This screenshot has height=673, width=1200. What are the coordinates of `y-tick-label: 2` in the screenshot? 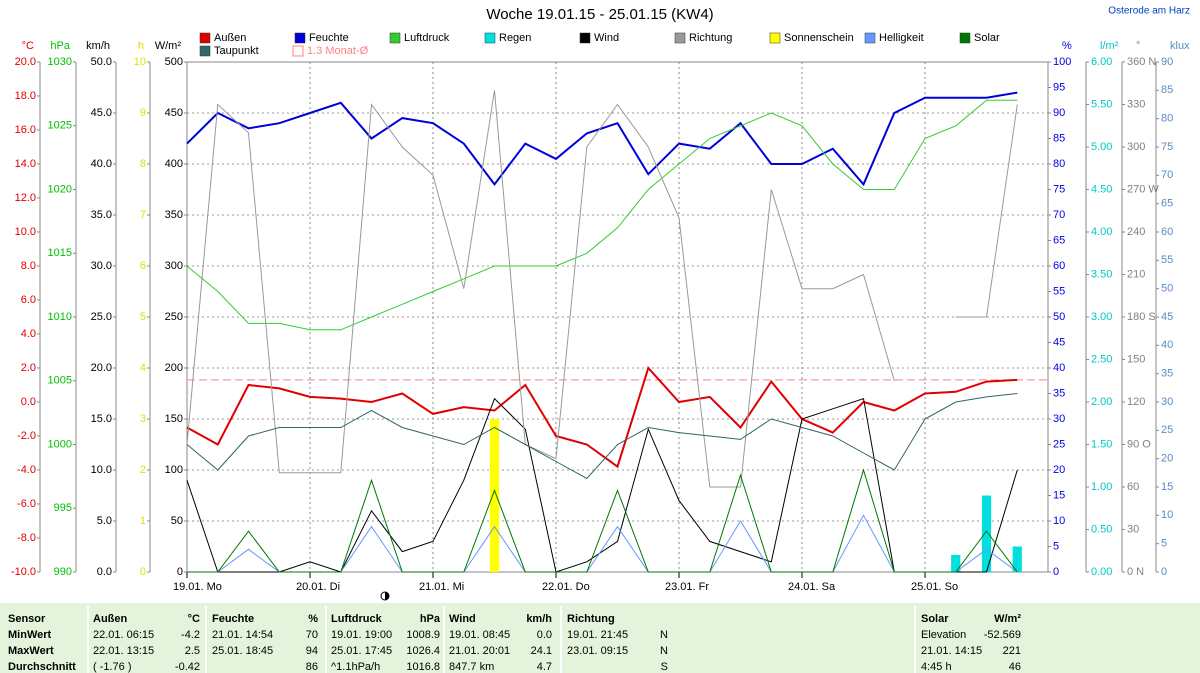 It's located at (143, 470).